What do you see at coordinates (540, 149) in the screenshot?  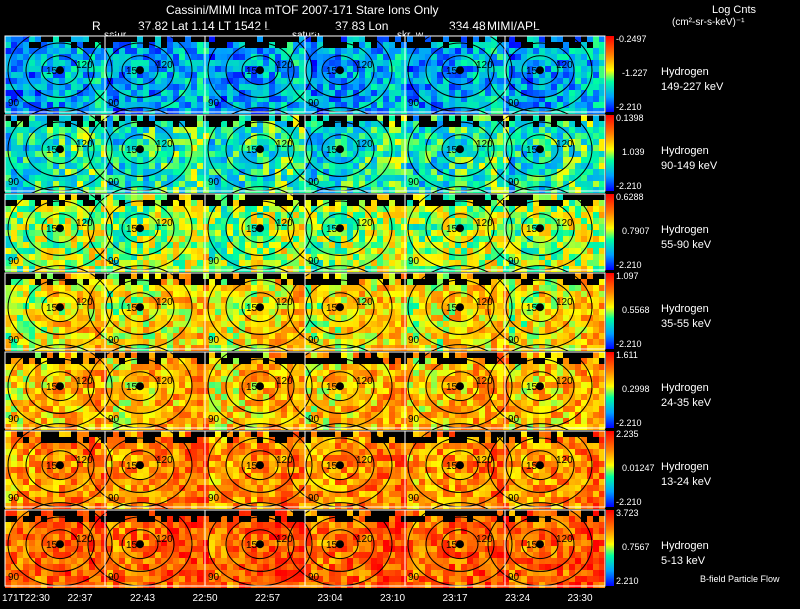 I see `center-marker` at bounding box center [540, 149].